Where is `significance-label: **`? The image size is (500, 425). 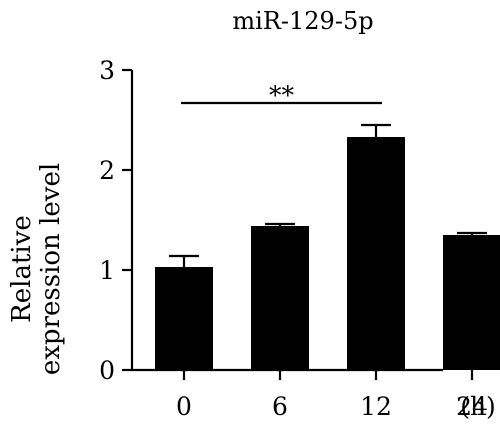
significance-label: ** is located at coordinates (282, 95).